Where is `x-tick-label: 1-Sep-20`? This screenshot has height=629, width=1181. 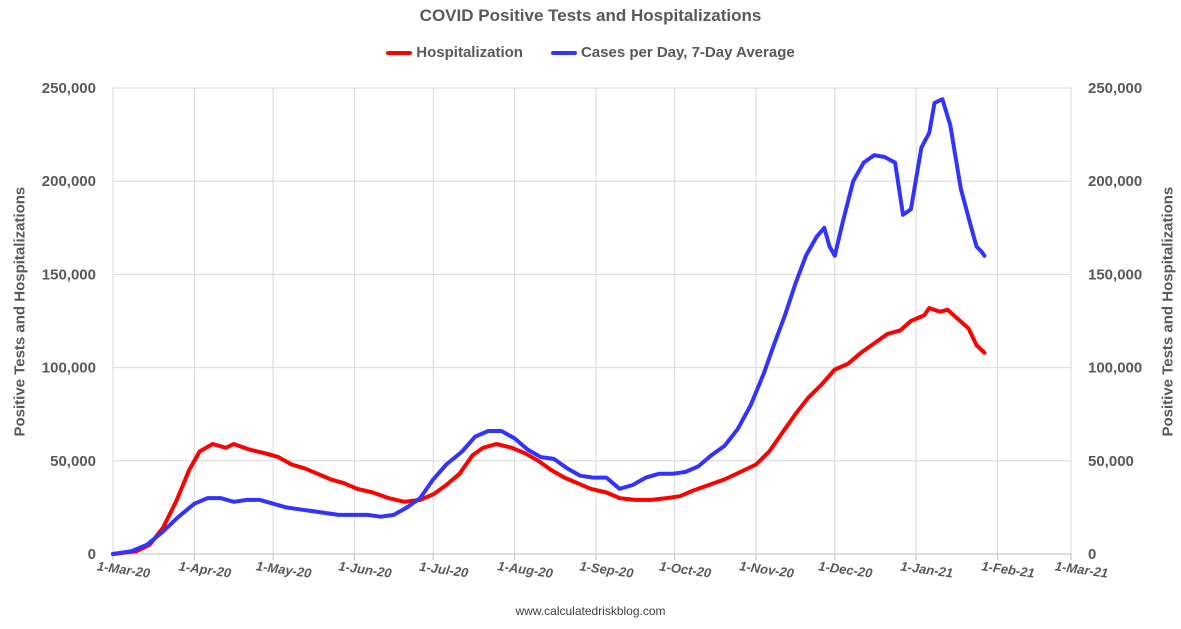 x-tick-label: 1-Sep-20 is located at coordinates (607, 569).